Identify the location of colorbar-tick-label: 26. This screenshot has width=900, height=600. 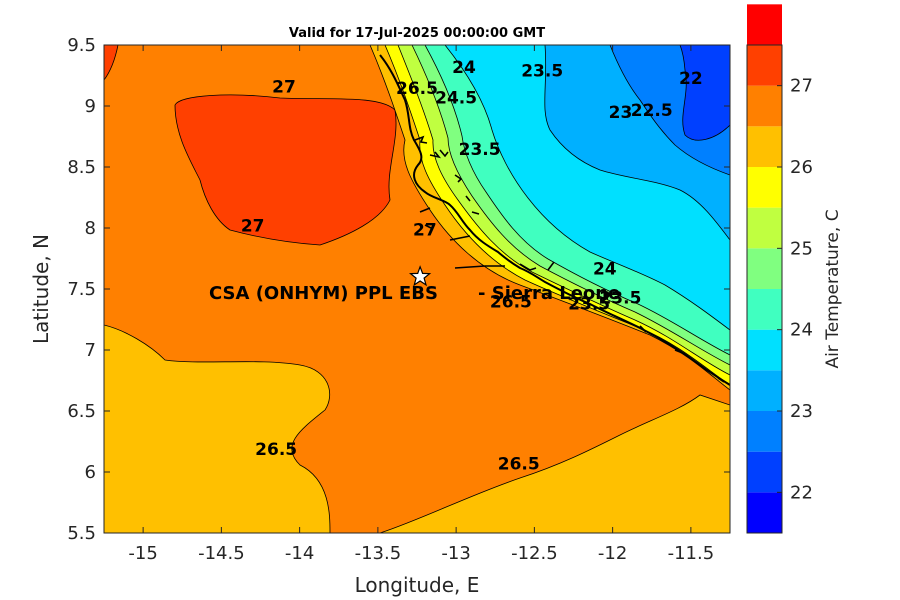
(801, 167).